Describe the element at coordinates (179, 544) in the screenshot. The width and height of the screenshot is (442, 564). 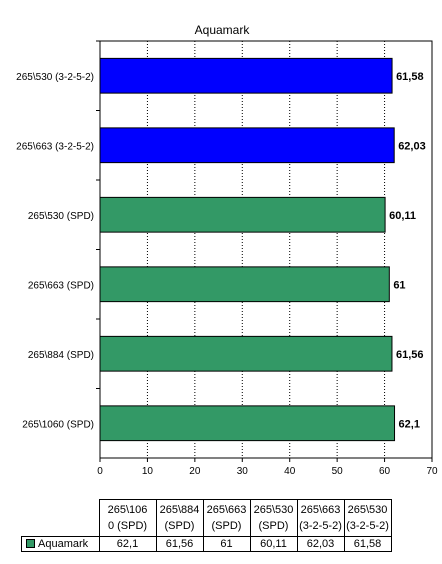
I see `table-cell: 61,56` at that location.